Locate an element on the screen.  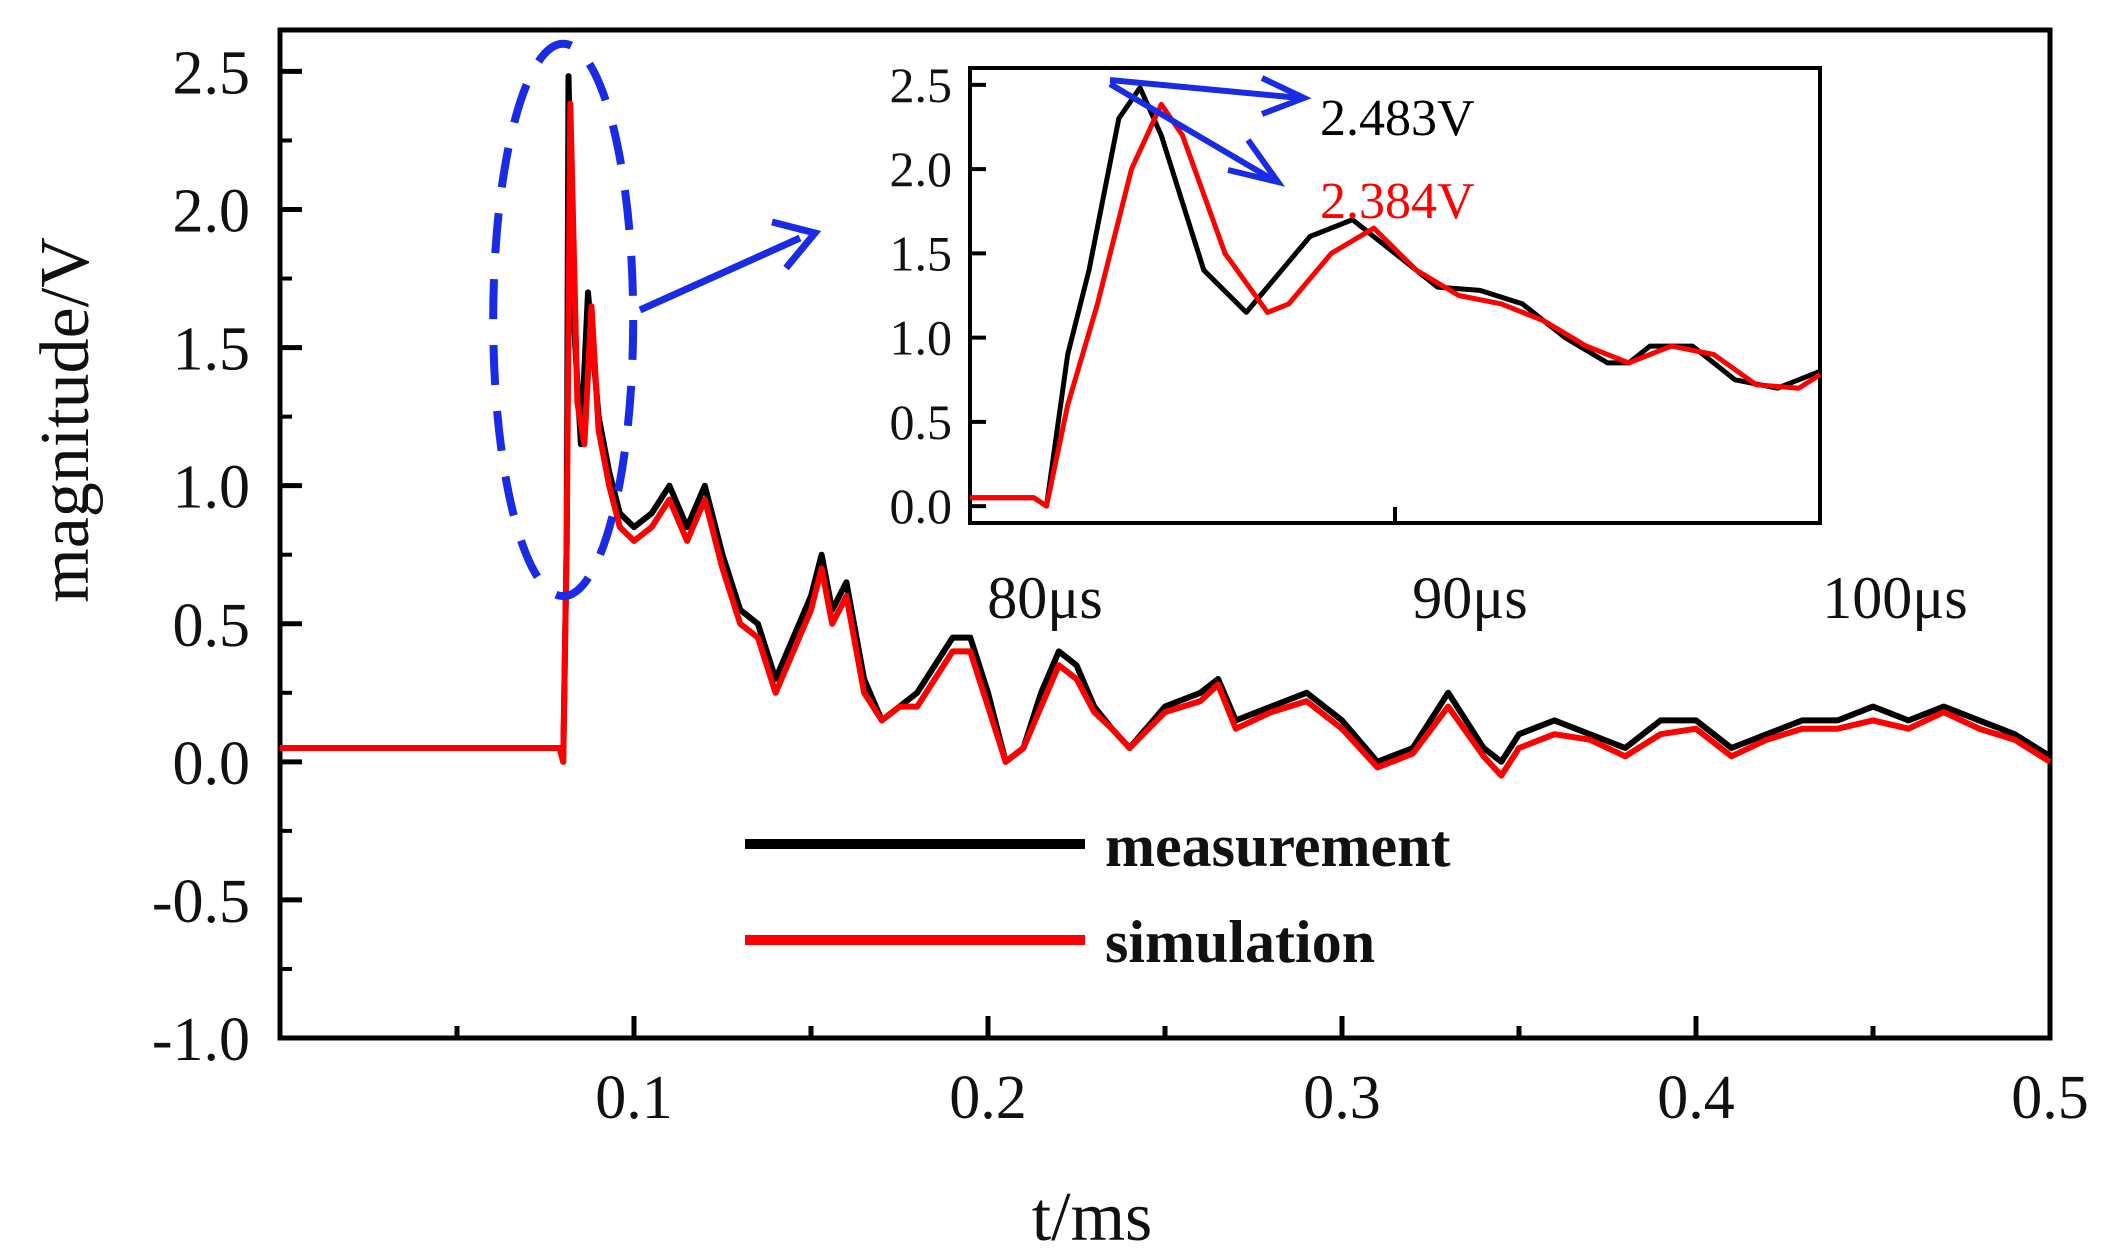
inset-series-group is located at coordinates (1396, 297).